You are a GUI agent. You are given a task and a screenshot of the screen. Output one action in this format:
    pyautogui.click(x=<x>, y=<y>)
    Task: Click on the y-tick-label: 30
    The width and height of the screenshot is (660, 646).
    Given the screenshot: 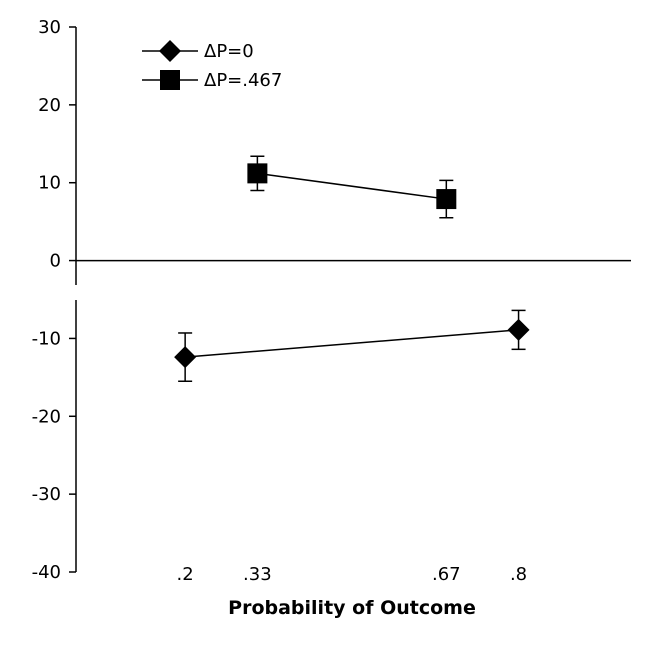 What is the action you would take?
    pyautogui.click(x=49, y=27)
    